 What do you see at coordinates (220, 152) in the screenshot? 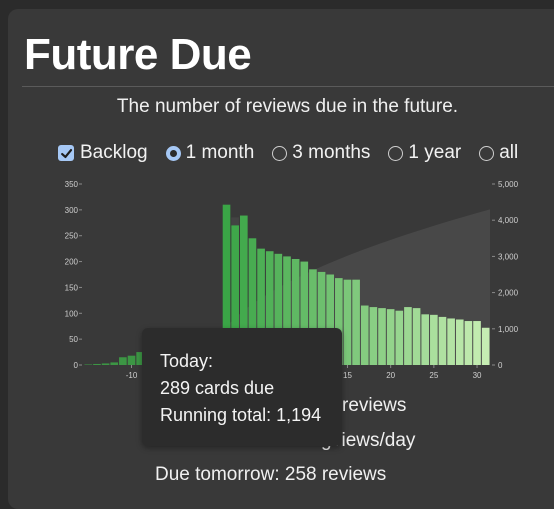
I see `range-label: 1 month` at bounding box center [220, 152].